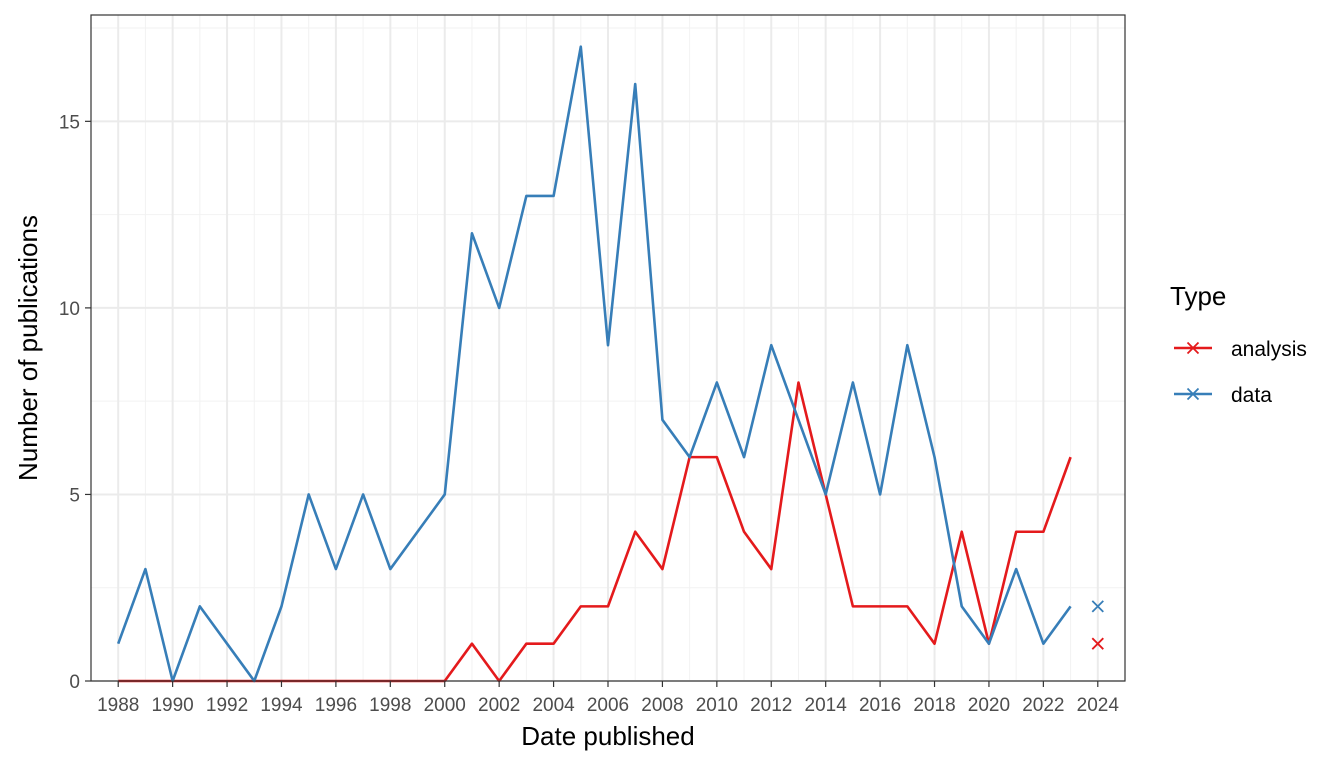 This screenshot has width=1344, height=768. Describe the element at coordinates (69, 402) in the screenshot. I see `y-tick-labels: 0 5 10 15` at that location.